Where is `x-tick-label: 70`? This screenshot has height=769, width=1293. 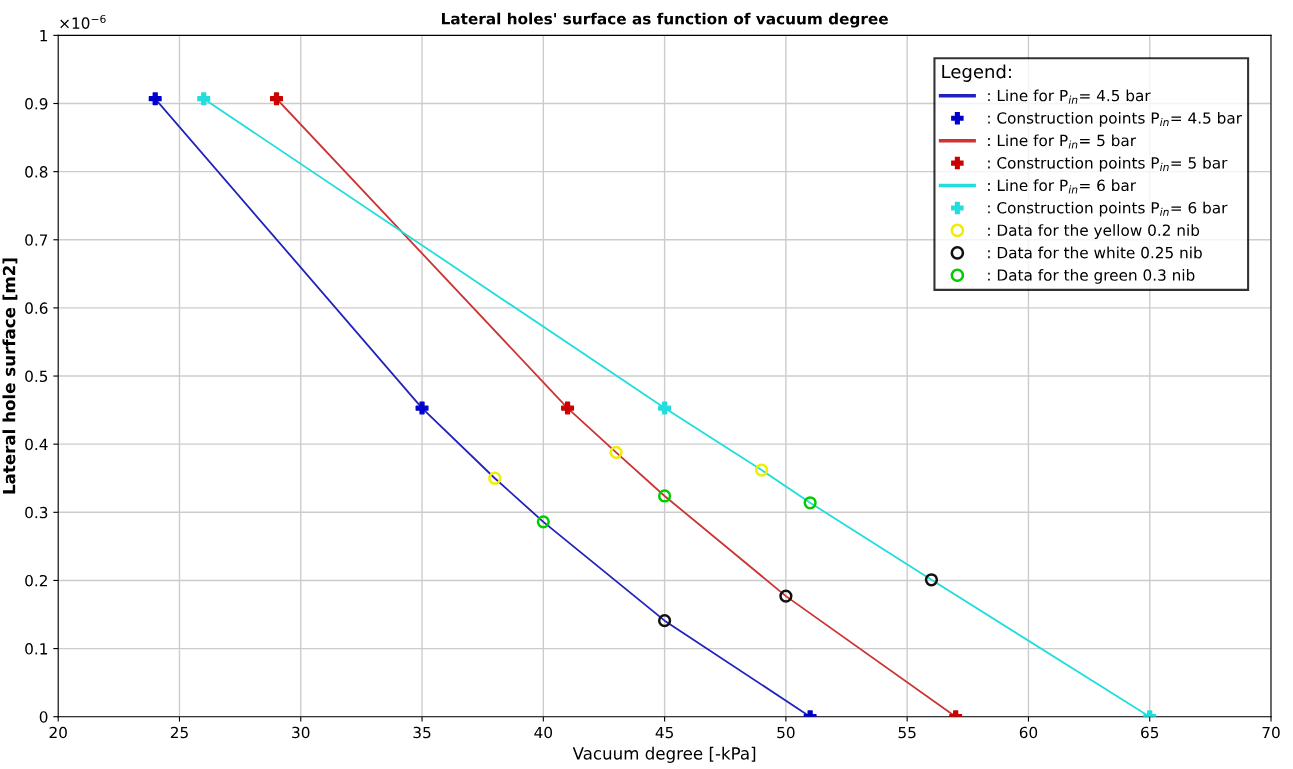
x-tick-label: 70 is located at coordinates (1271, 732).